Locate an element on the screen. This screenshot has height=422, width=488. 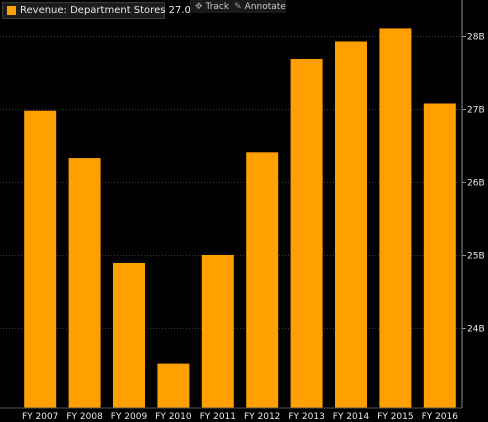
chart-toolbar: ✥ Track ✎ Annotate is located at coordinates (238, 6).